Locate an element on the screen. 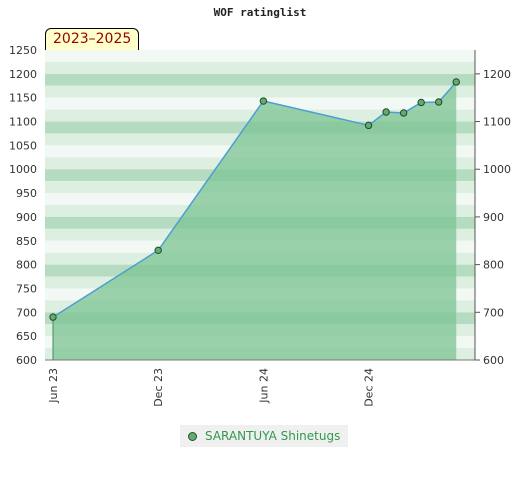  right-axis-ticks: 600 700 800 900 1000 1100 1200 is located at coordinates (493, 217).